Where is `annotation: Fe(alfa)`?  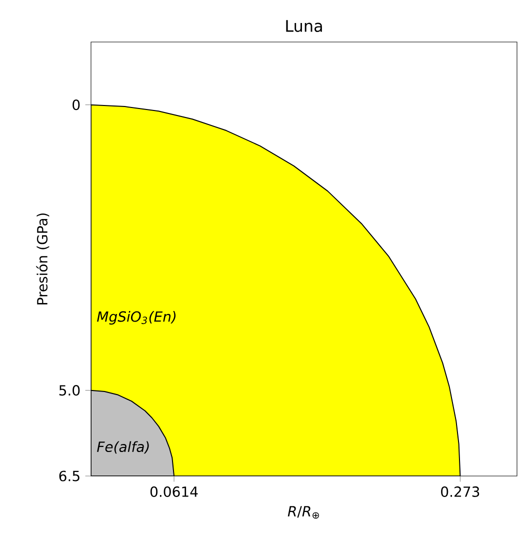 annotation: Fe(alfa) is located at coordinates (123, 447).